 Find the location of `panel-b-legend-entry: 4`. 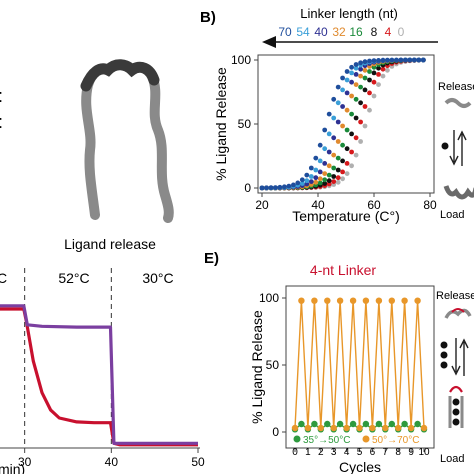

panel-b-legend-entry: 4 is located at coordinates (388, 32).